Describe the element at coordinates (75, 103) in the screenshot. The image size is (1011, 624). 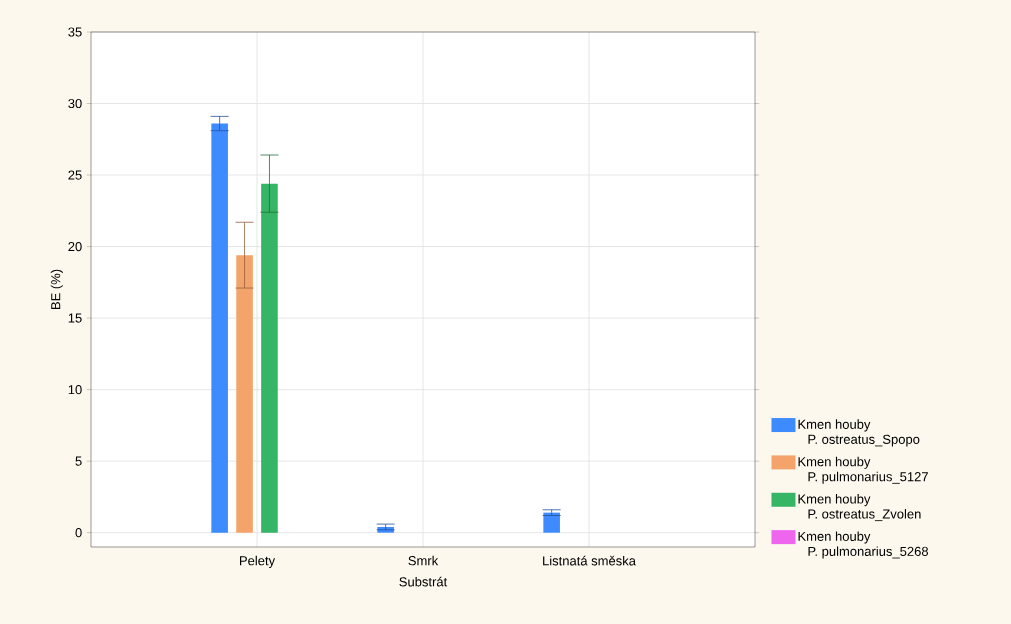
I see `y-tick-label: 30` at that location.